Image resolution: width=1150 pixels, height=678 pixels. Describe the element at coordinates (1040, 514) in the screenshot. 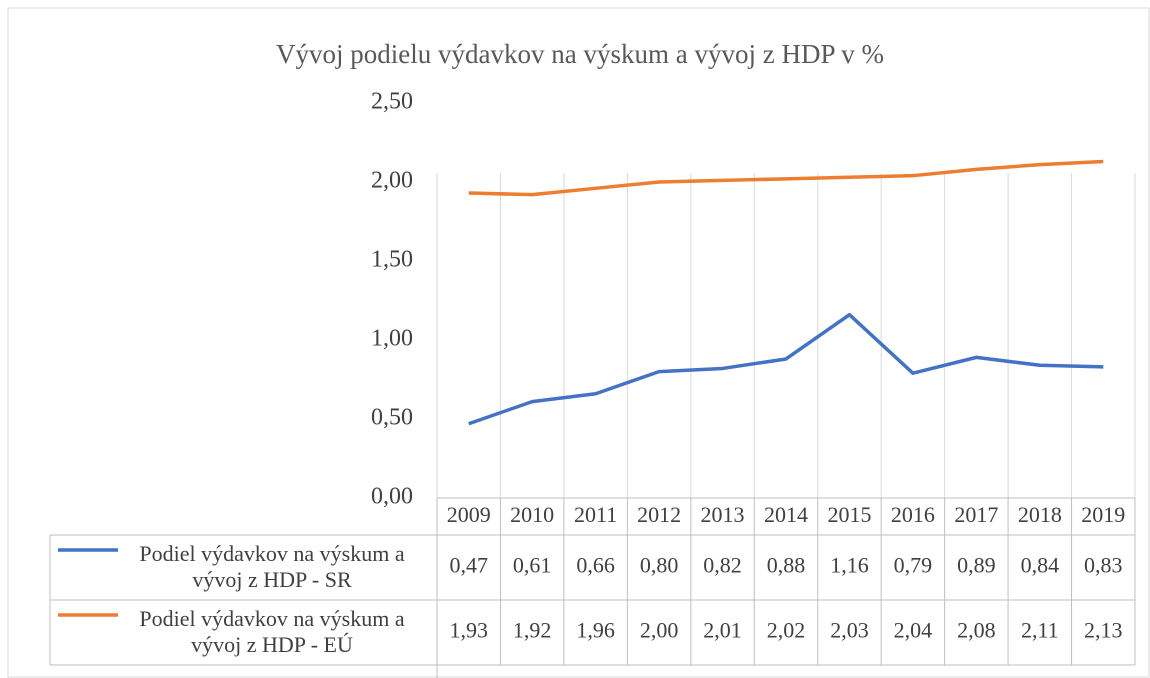

I see `x-tick-label: 2018` at that location.